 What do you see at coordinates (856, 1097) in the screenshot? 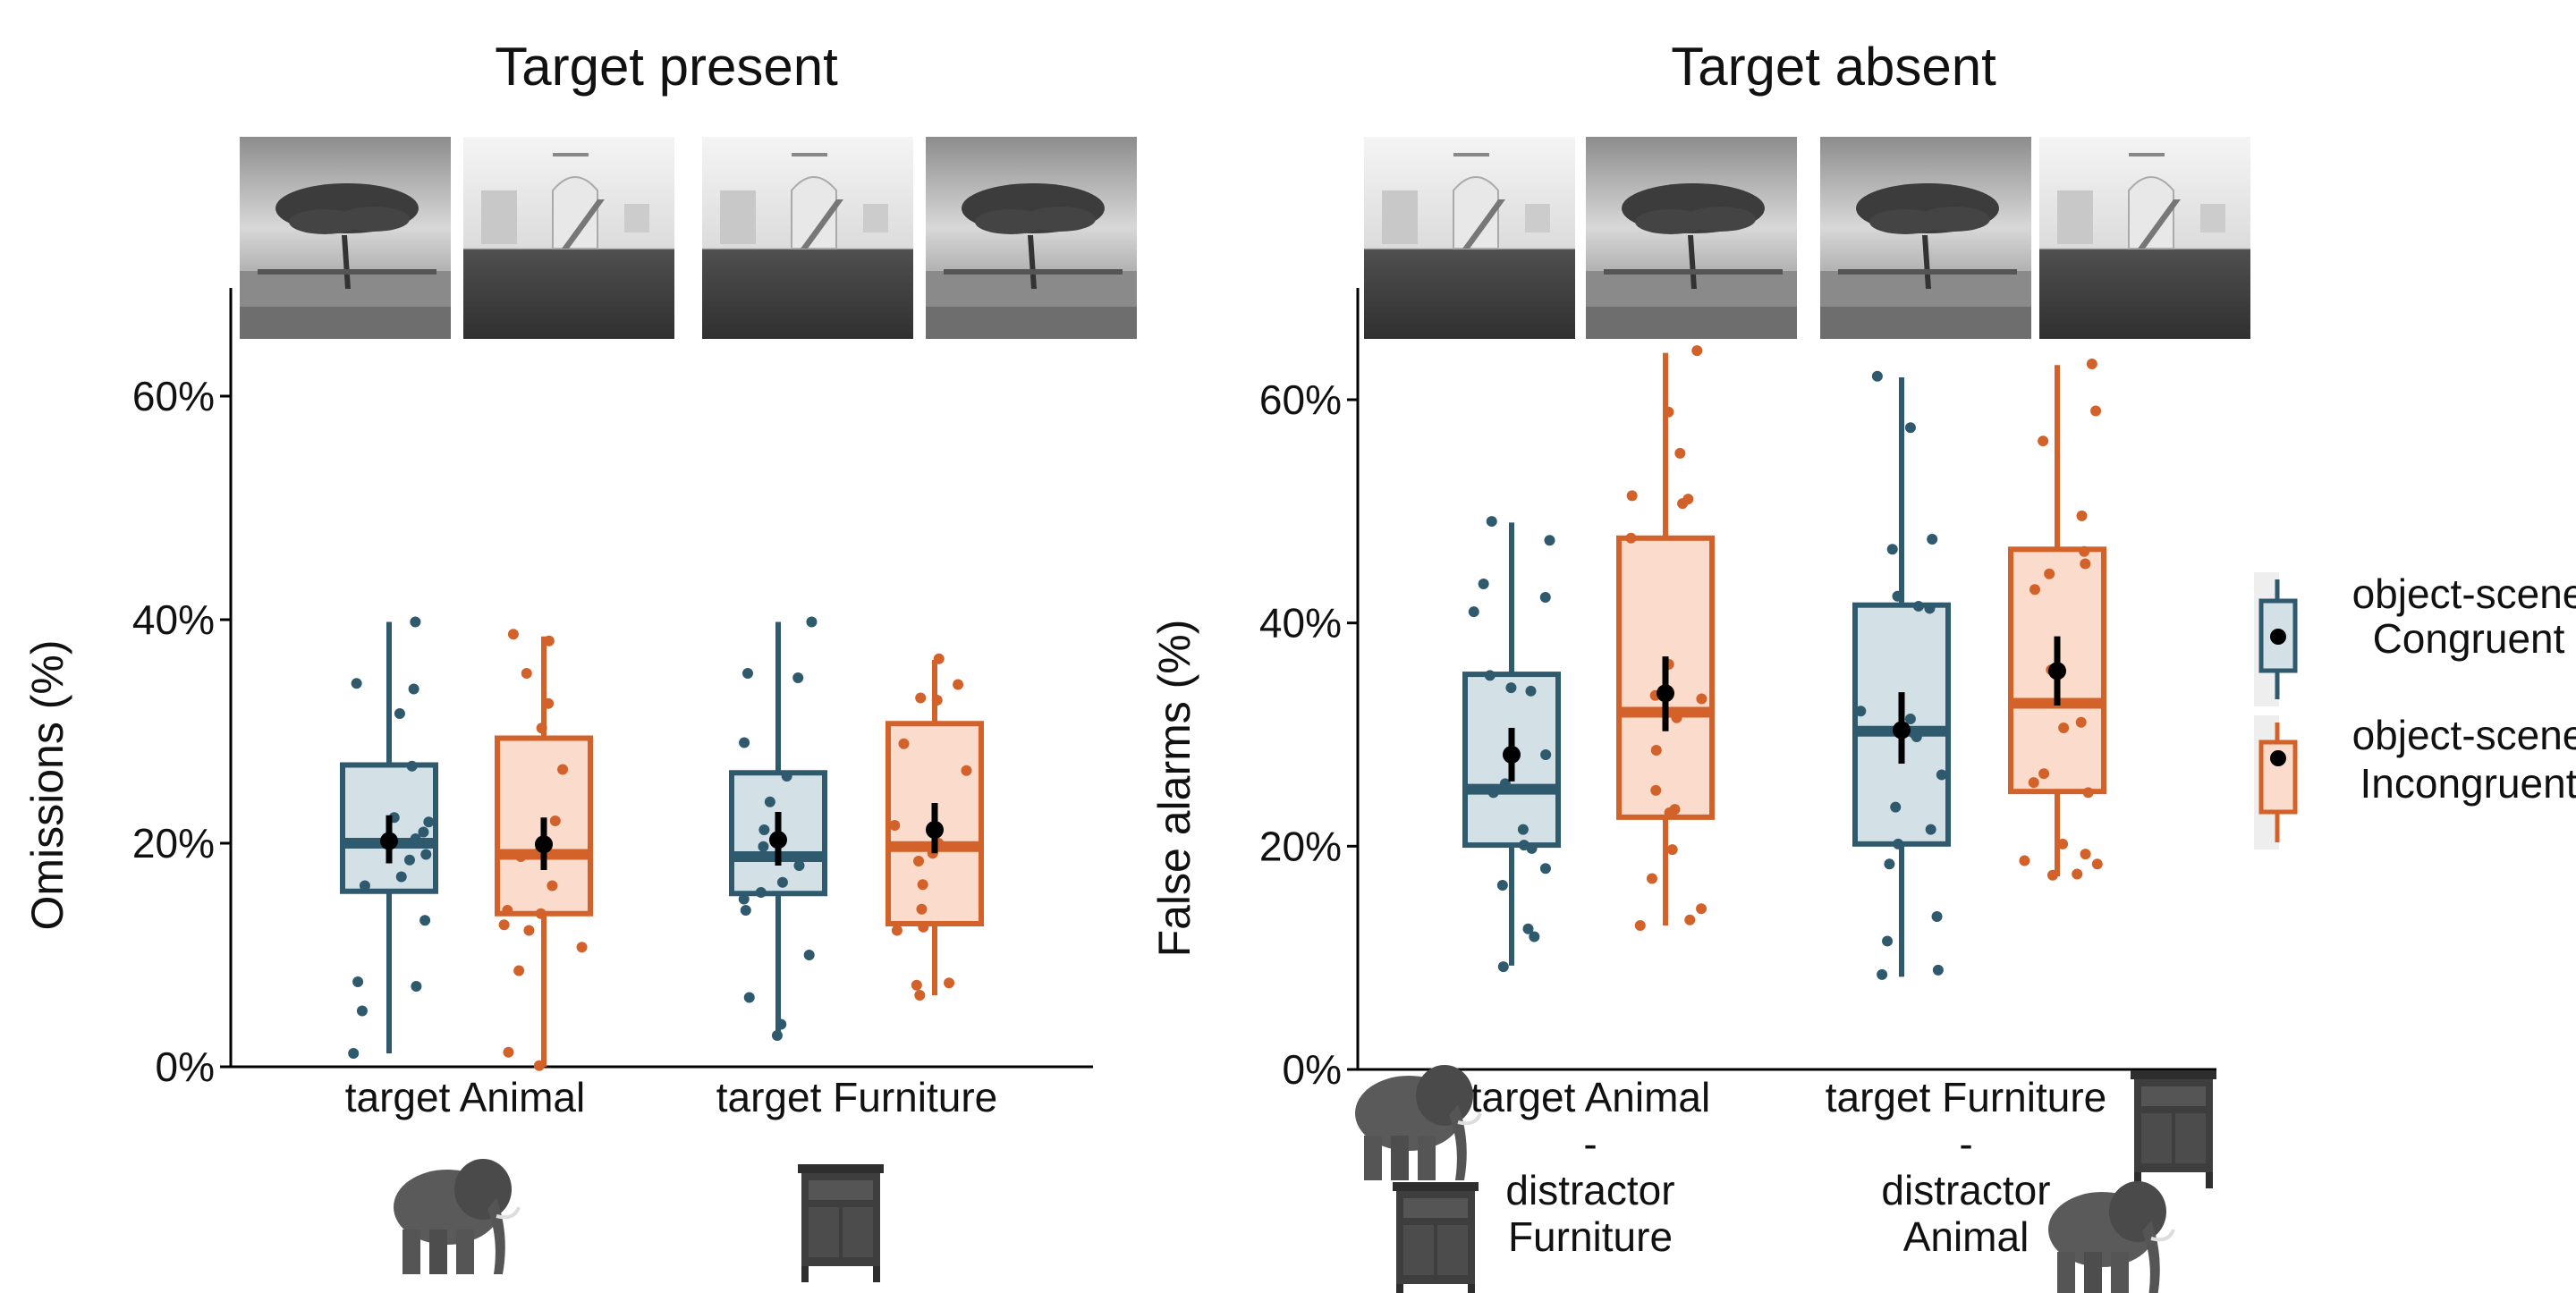
I see `x-tick-label: target Furniture` at bounding box center [856, 1097].